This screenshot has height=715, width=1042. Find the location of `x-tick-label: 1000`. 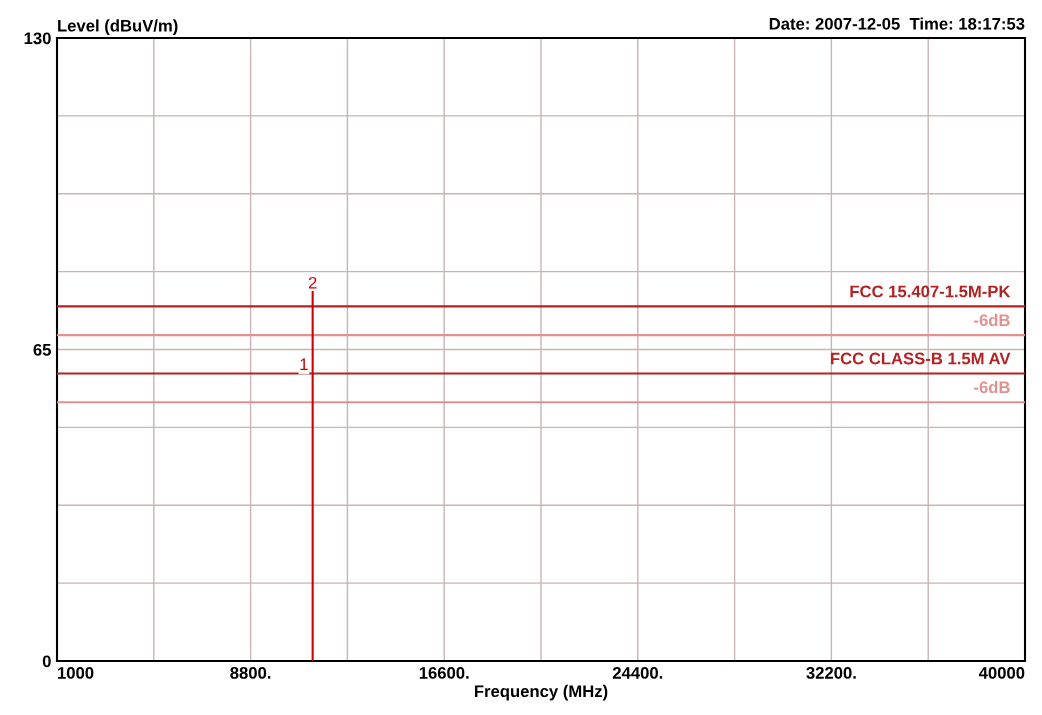

x-tick-label: 1000 is located at coordinates (76, 673).